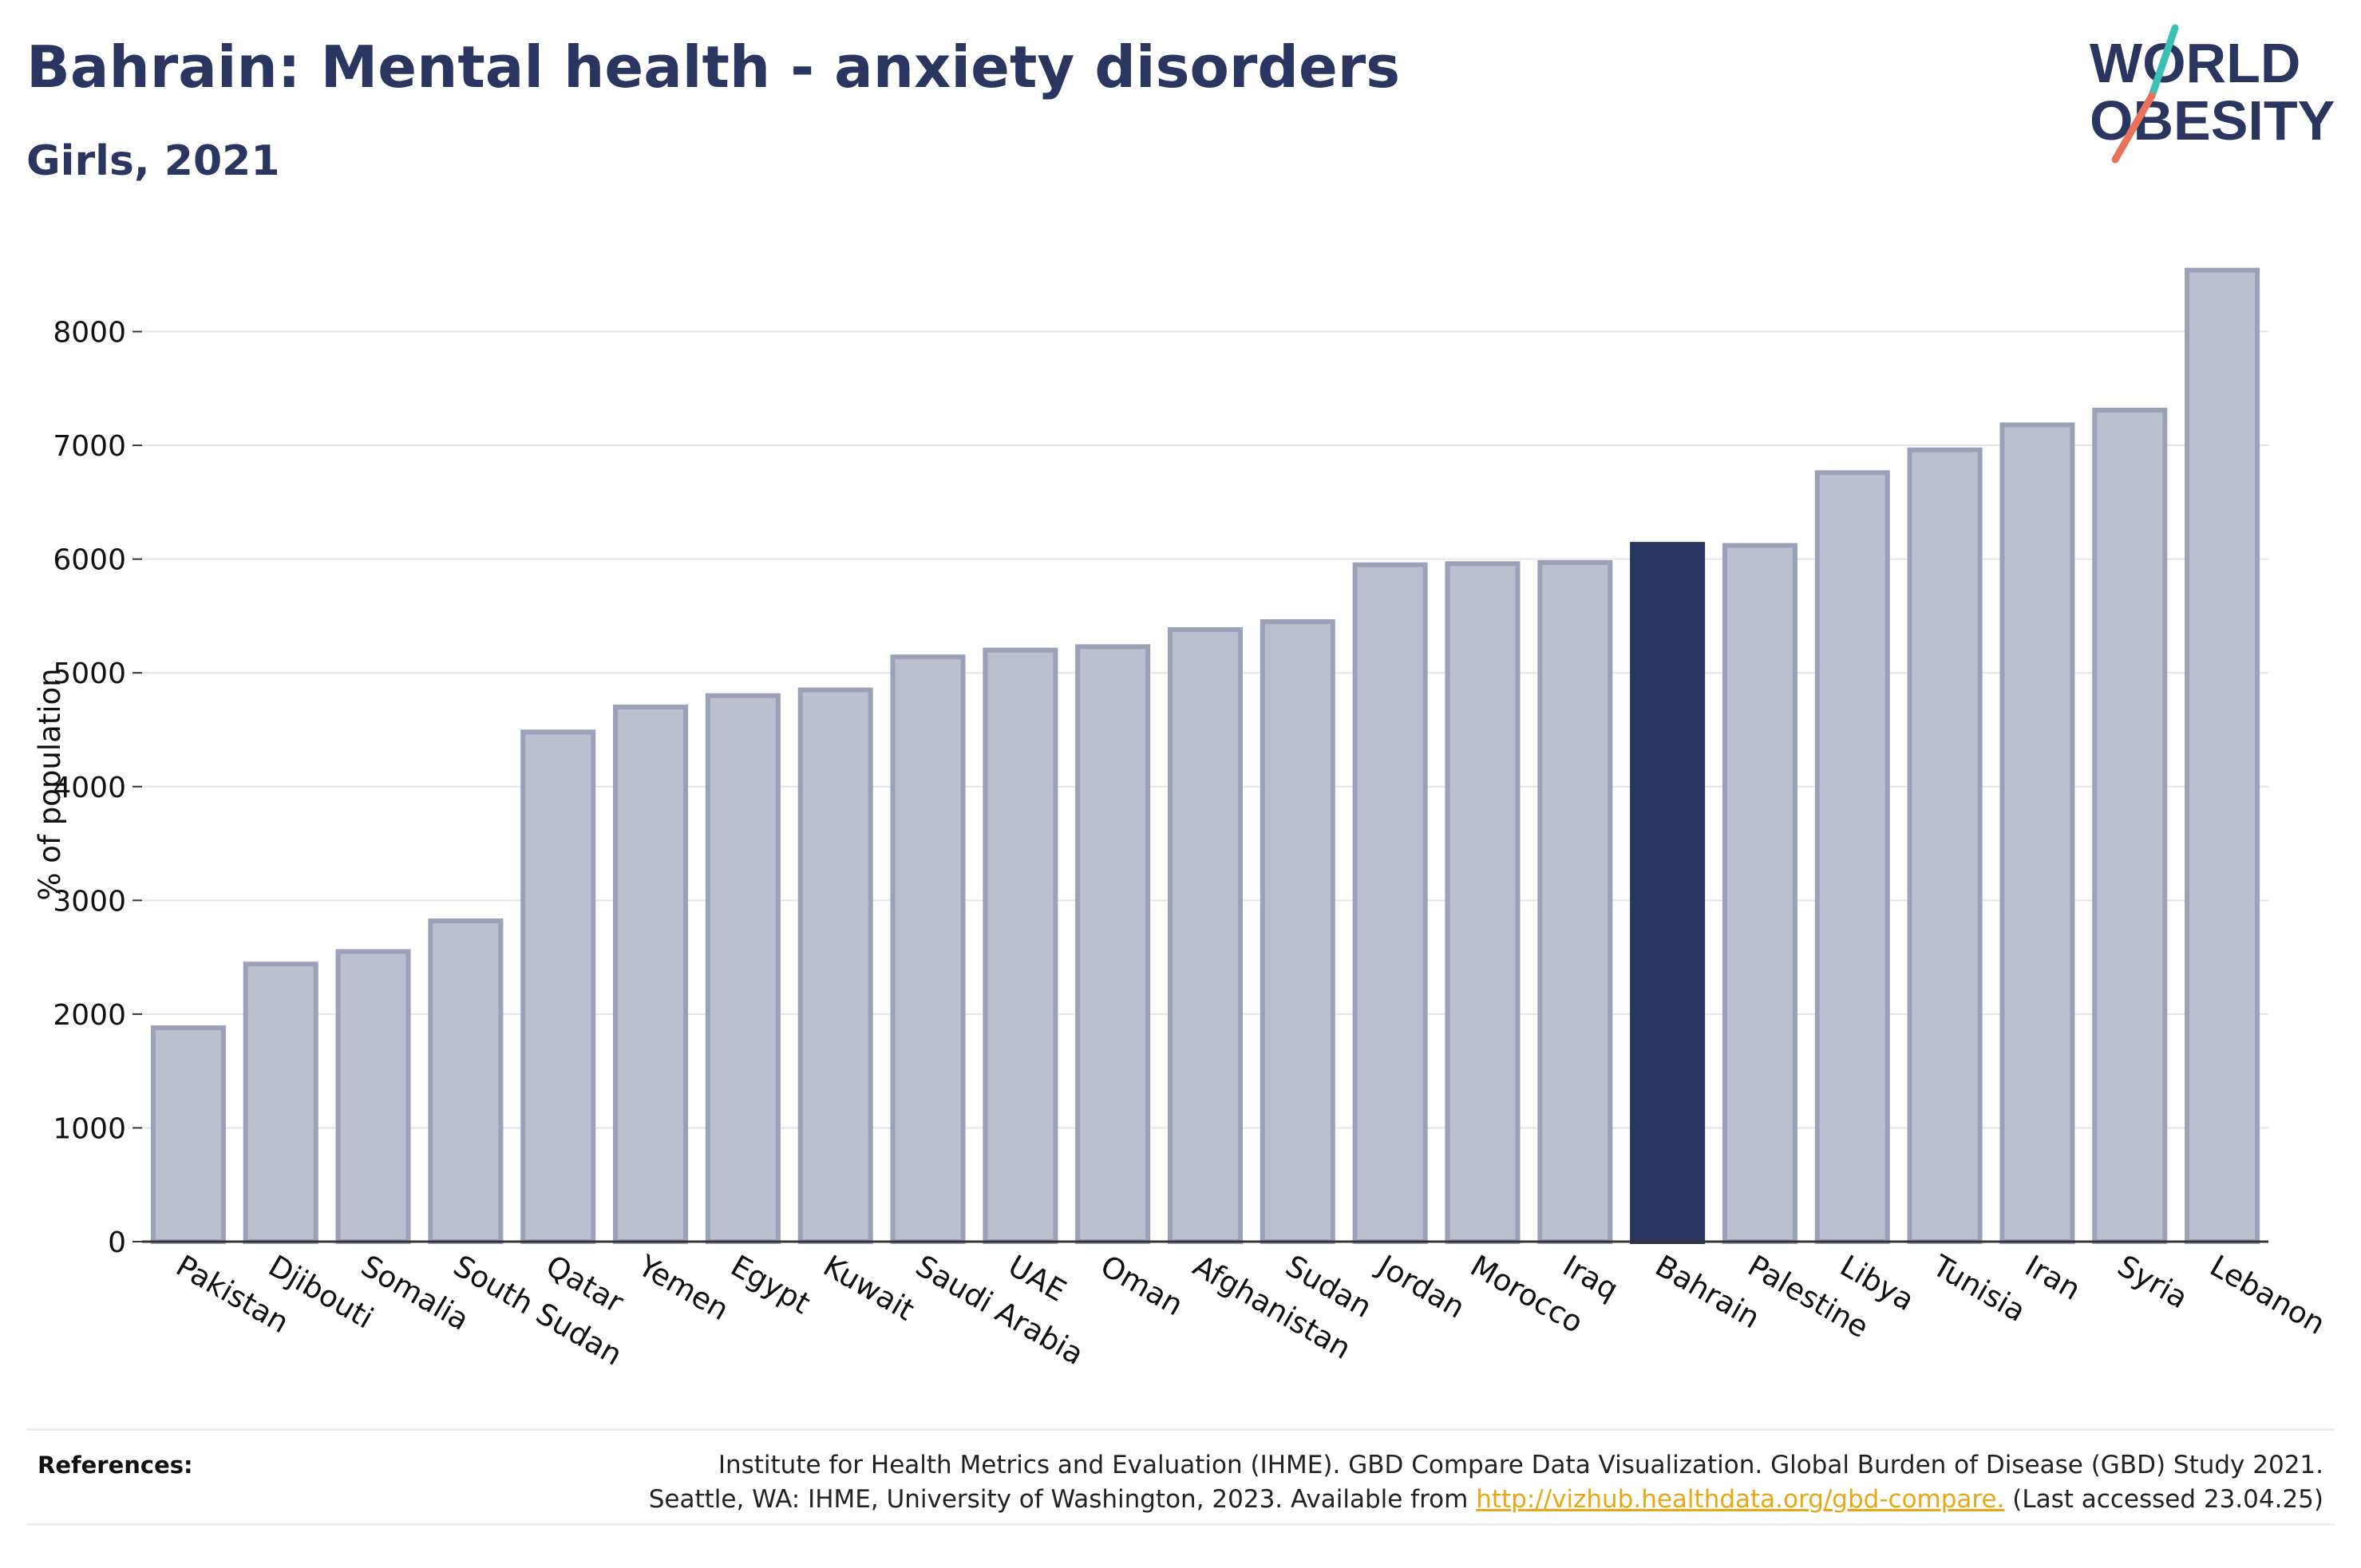  I want to click on bar-afghanistan, so click(1205, 935).